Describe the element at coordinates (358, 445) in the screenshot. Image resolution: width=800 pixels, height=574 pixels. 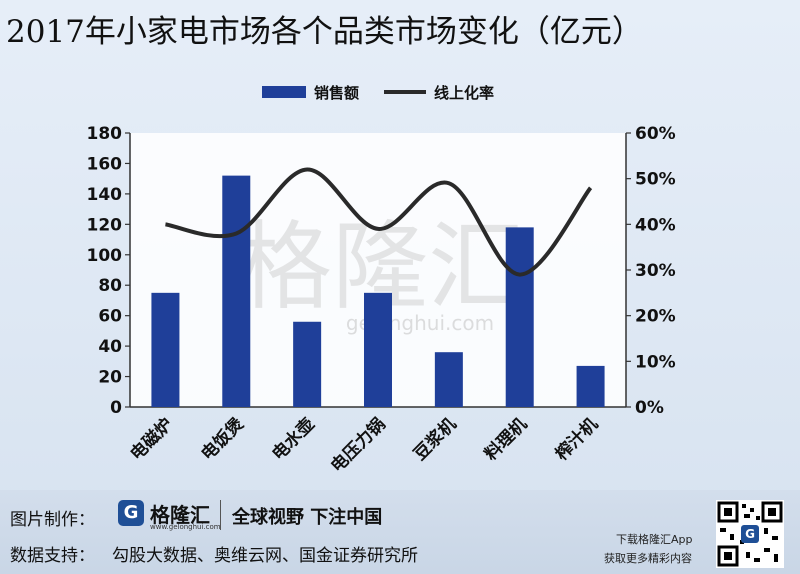
I see `x-tick-label: 电压力锅` at that location.